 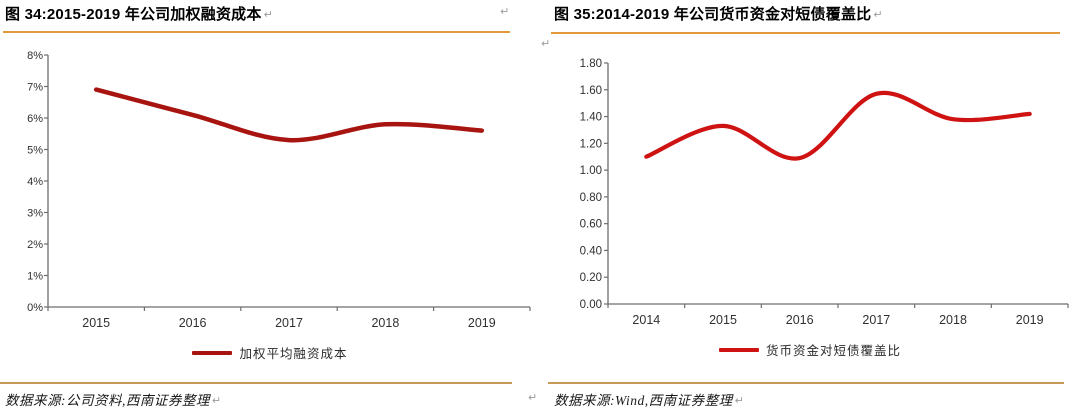 What do you see at coordinates (256, 32) in the screenshot?
I see `left-title-divider` at bounding box center [256, 32].